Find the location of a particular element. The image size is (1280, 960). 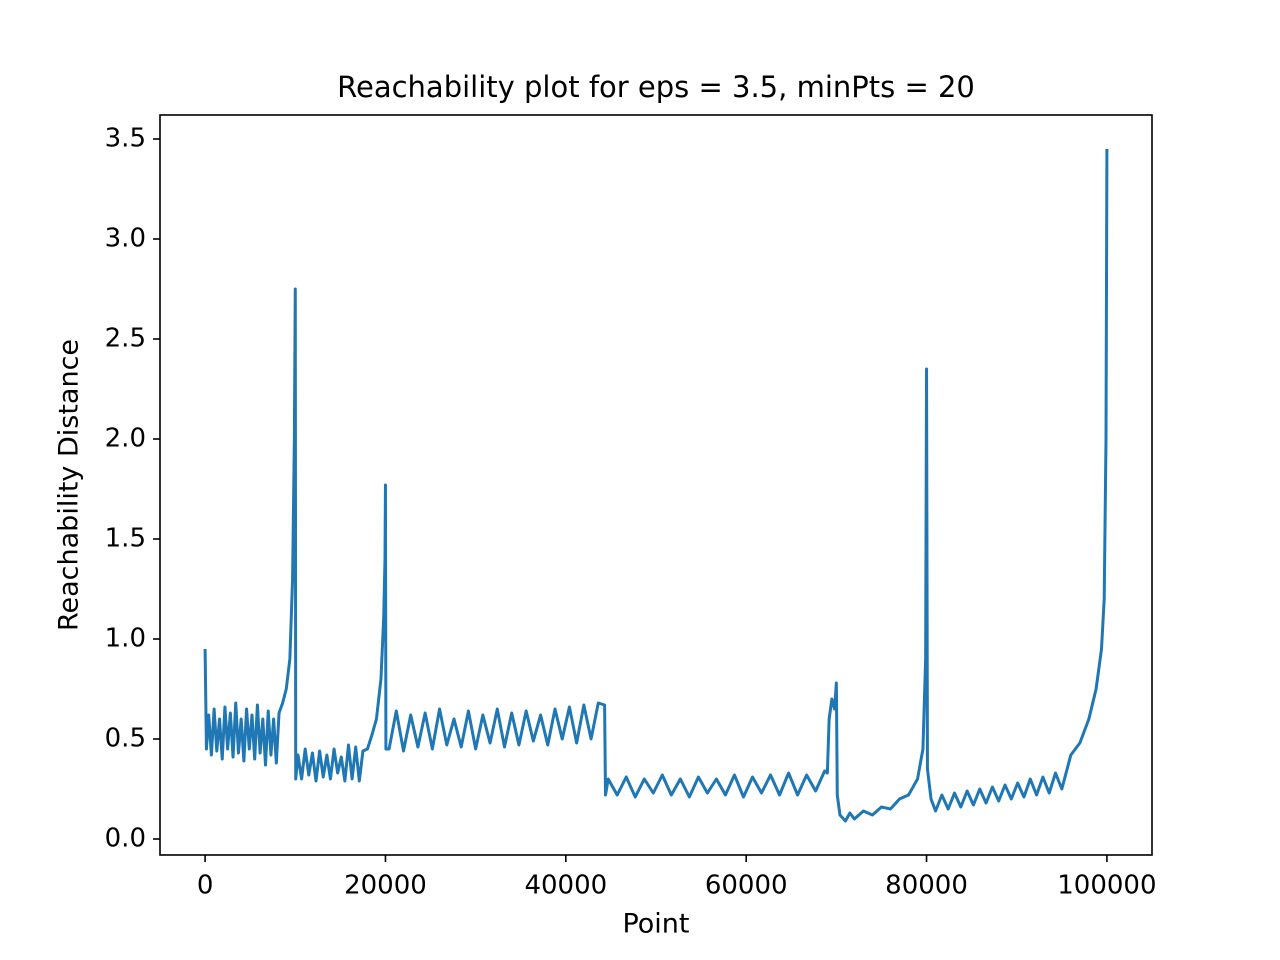

y-axis-label: Reachability Distance is located at coordinates (69, 485).